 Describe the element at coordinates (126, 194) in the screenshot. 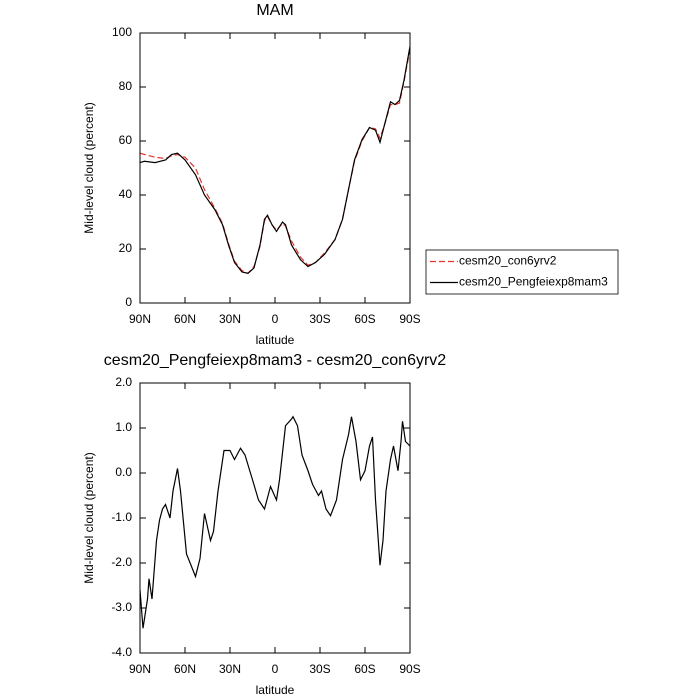

I see `y-tick-label: 40` at that location.